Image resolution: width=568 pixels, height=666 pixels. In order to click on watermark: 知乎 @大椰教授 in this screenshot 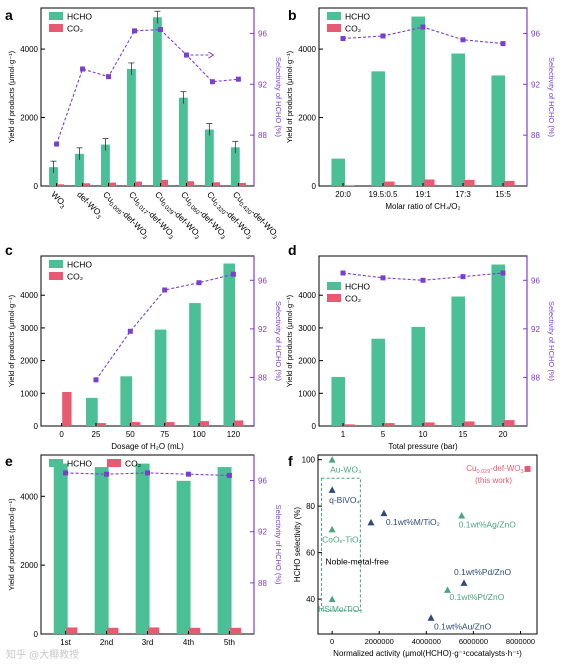, I will do `click(43, 655)`.